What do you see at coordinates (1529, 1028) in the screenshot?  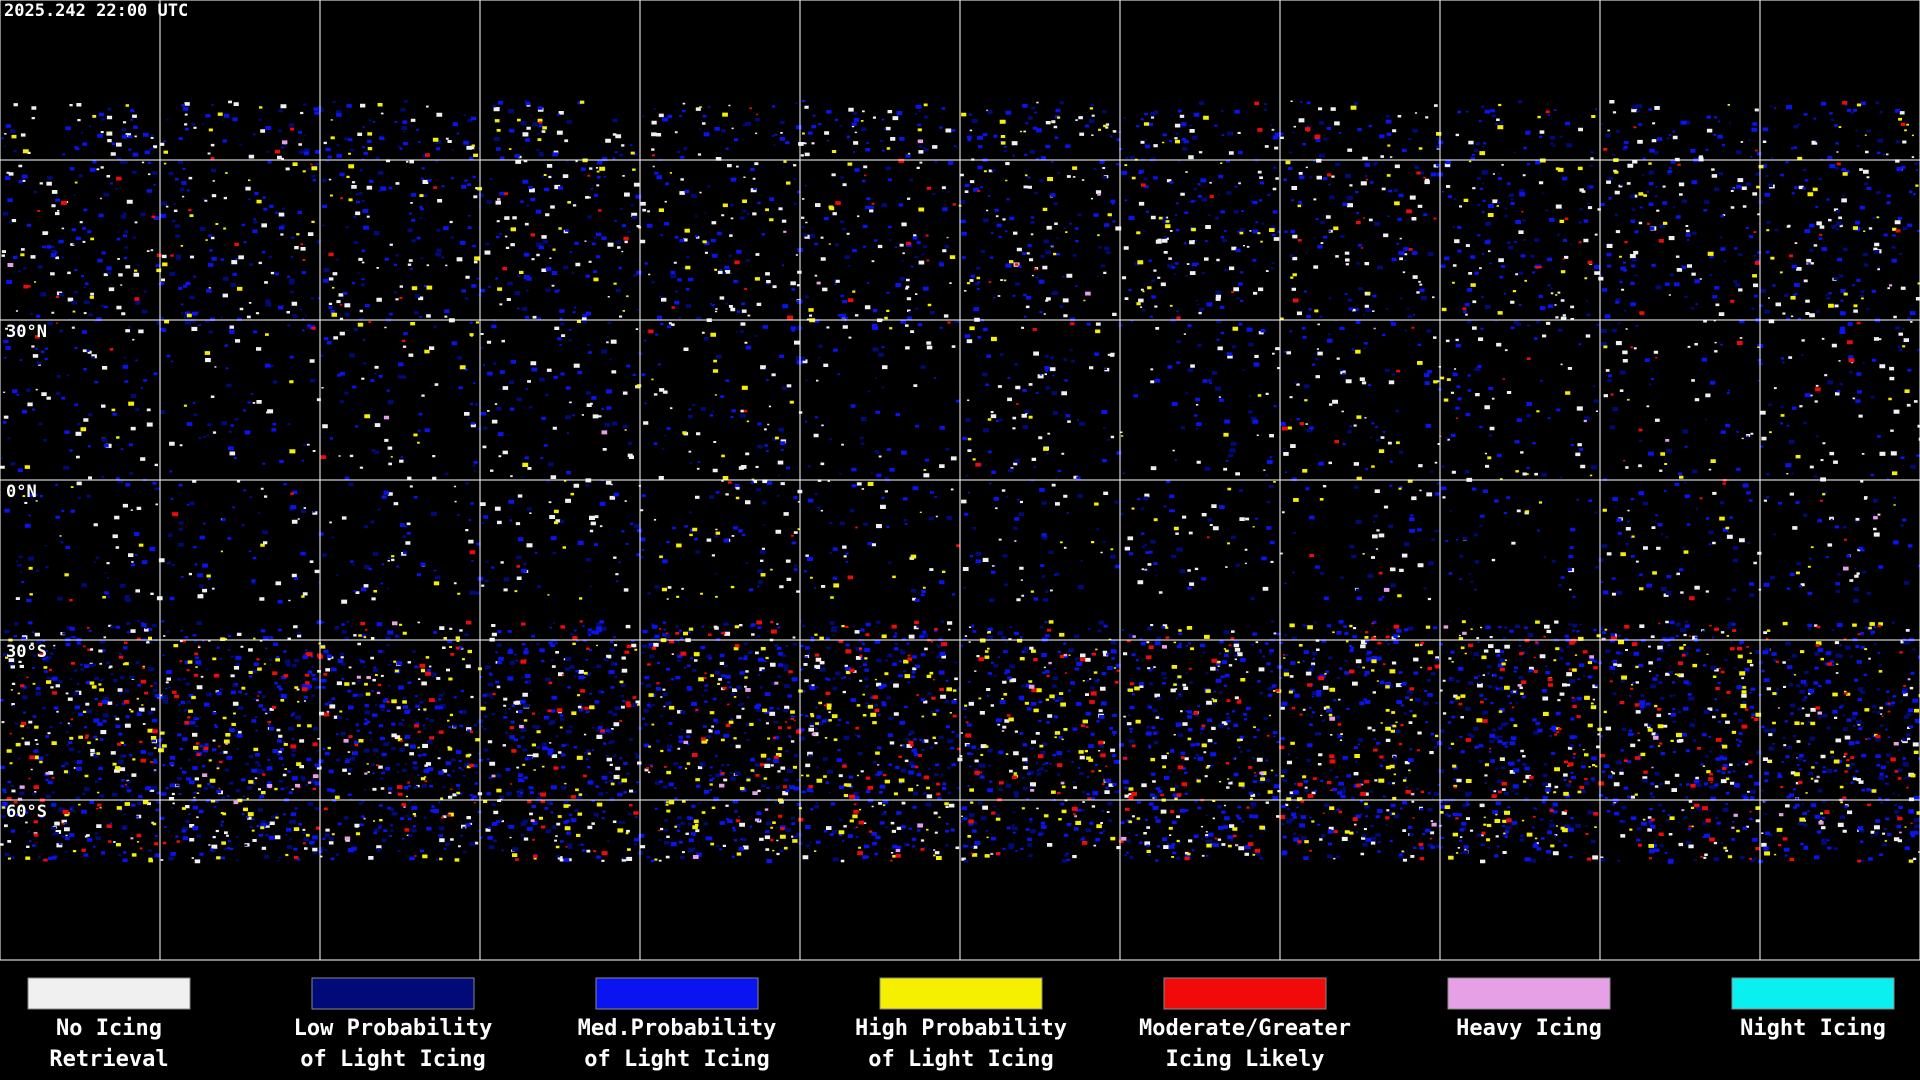 I see `legend-label: Heavy Icing` at bounding box center [1529, 1028].